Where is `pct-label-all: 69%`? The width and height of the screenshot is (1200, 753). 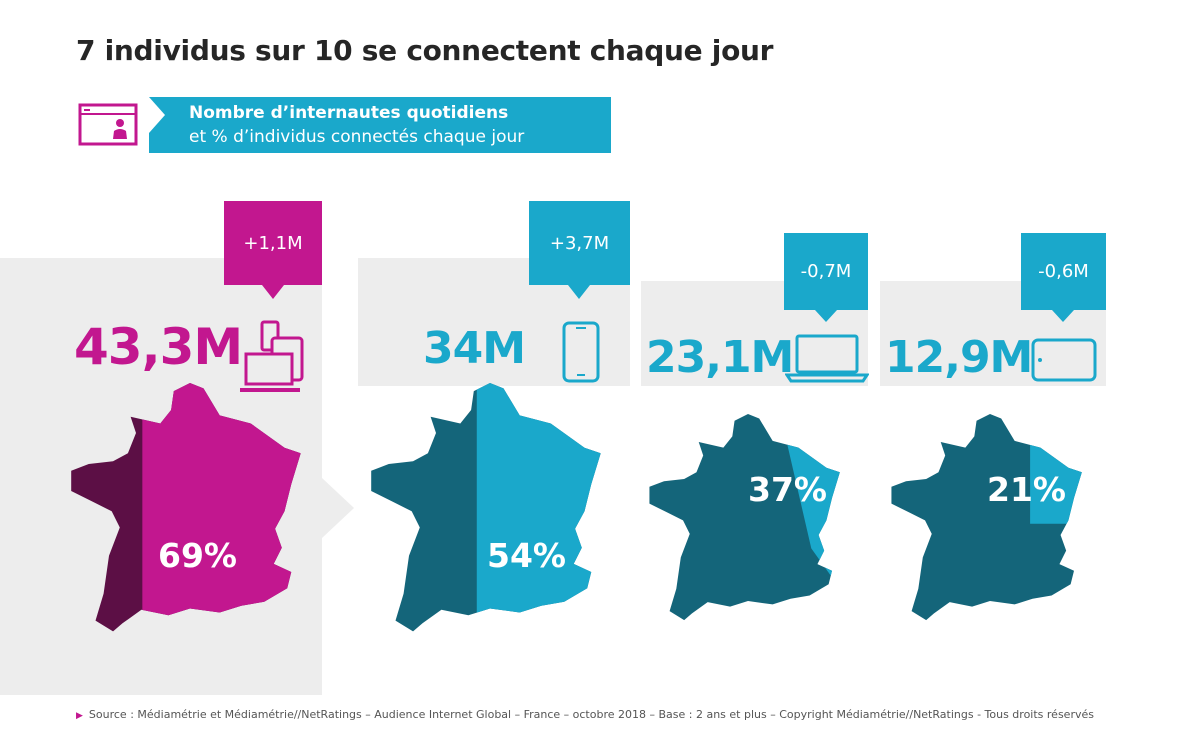
pct-label-all: 69% is located at coordinates (197, 555).